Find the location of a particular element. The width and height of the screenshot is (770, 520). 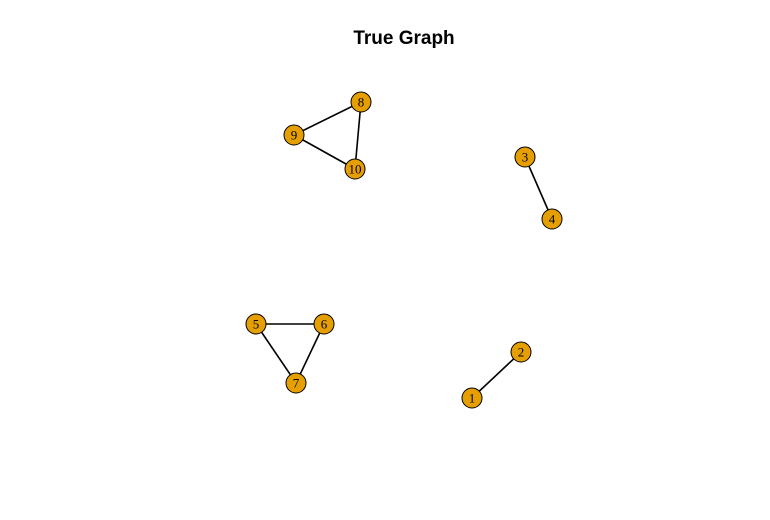

node-9: 9 is located at coordinates (294, 135).